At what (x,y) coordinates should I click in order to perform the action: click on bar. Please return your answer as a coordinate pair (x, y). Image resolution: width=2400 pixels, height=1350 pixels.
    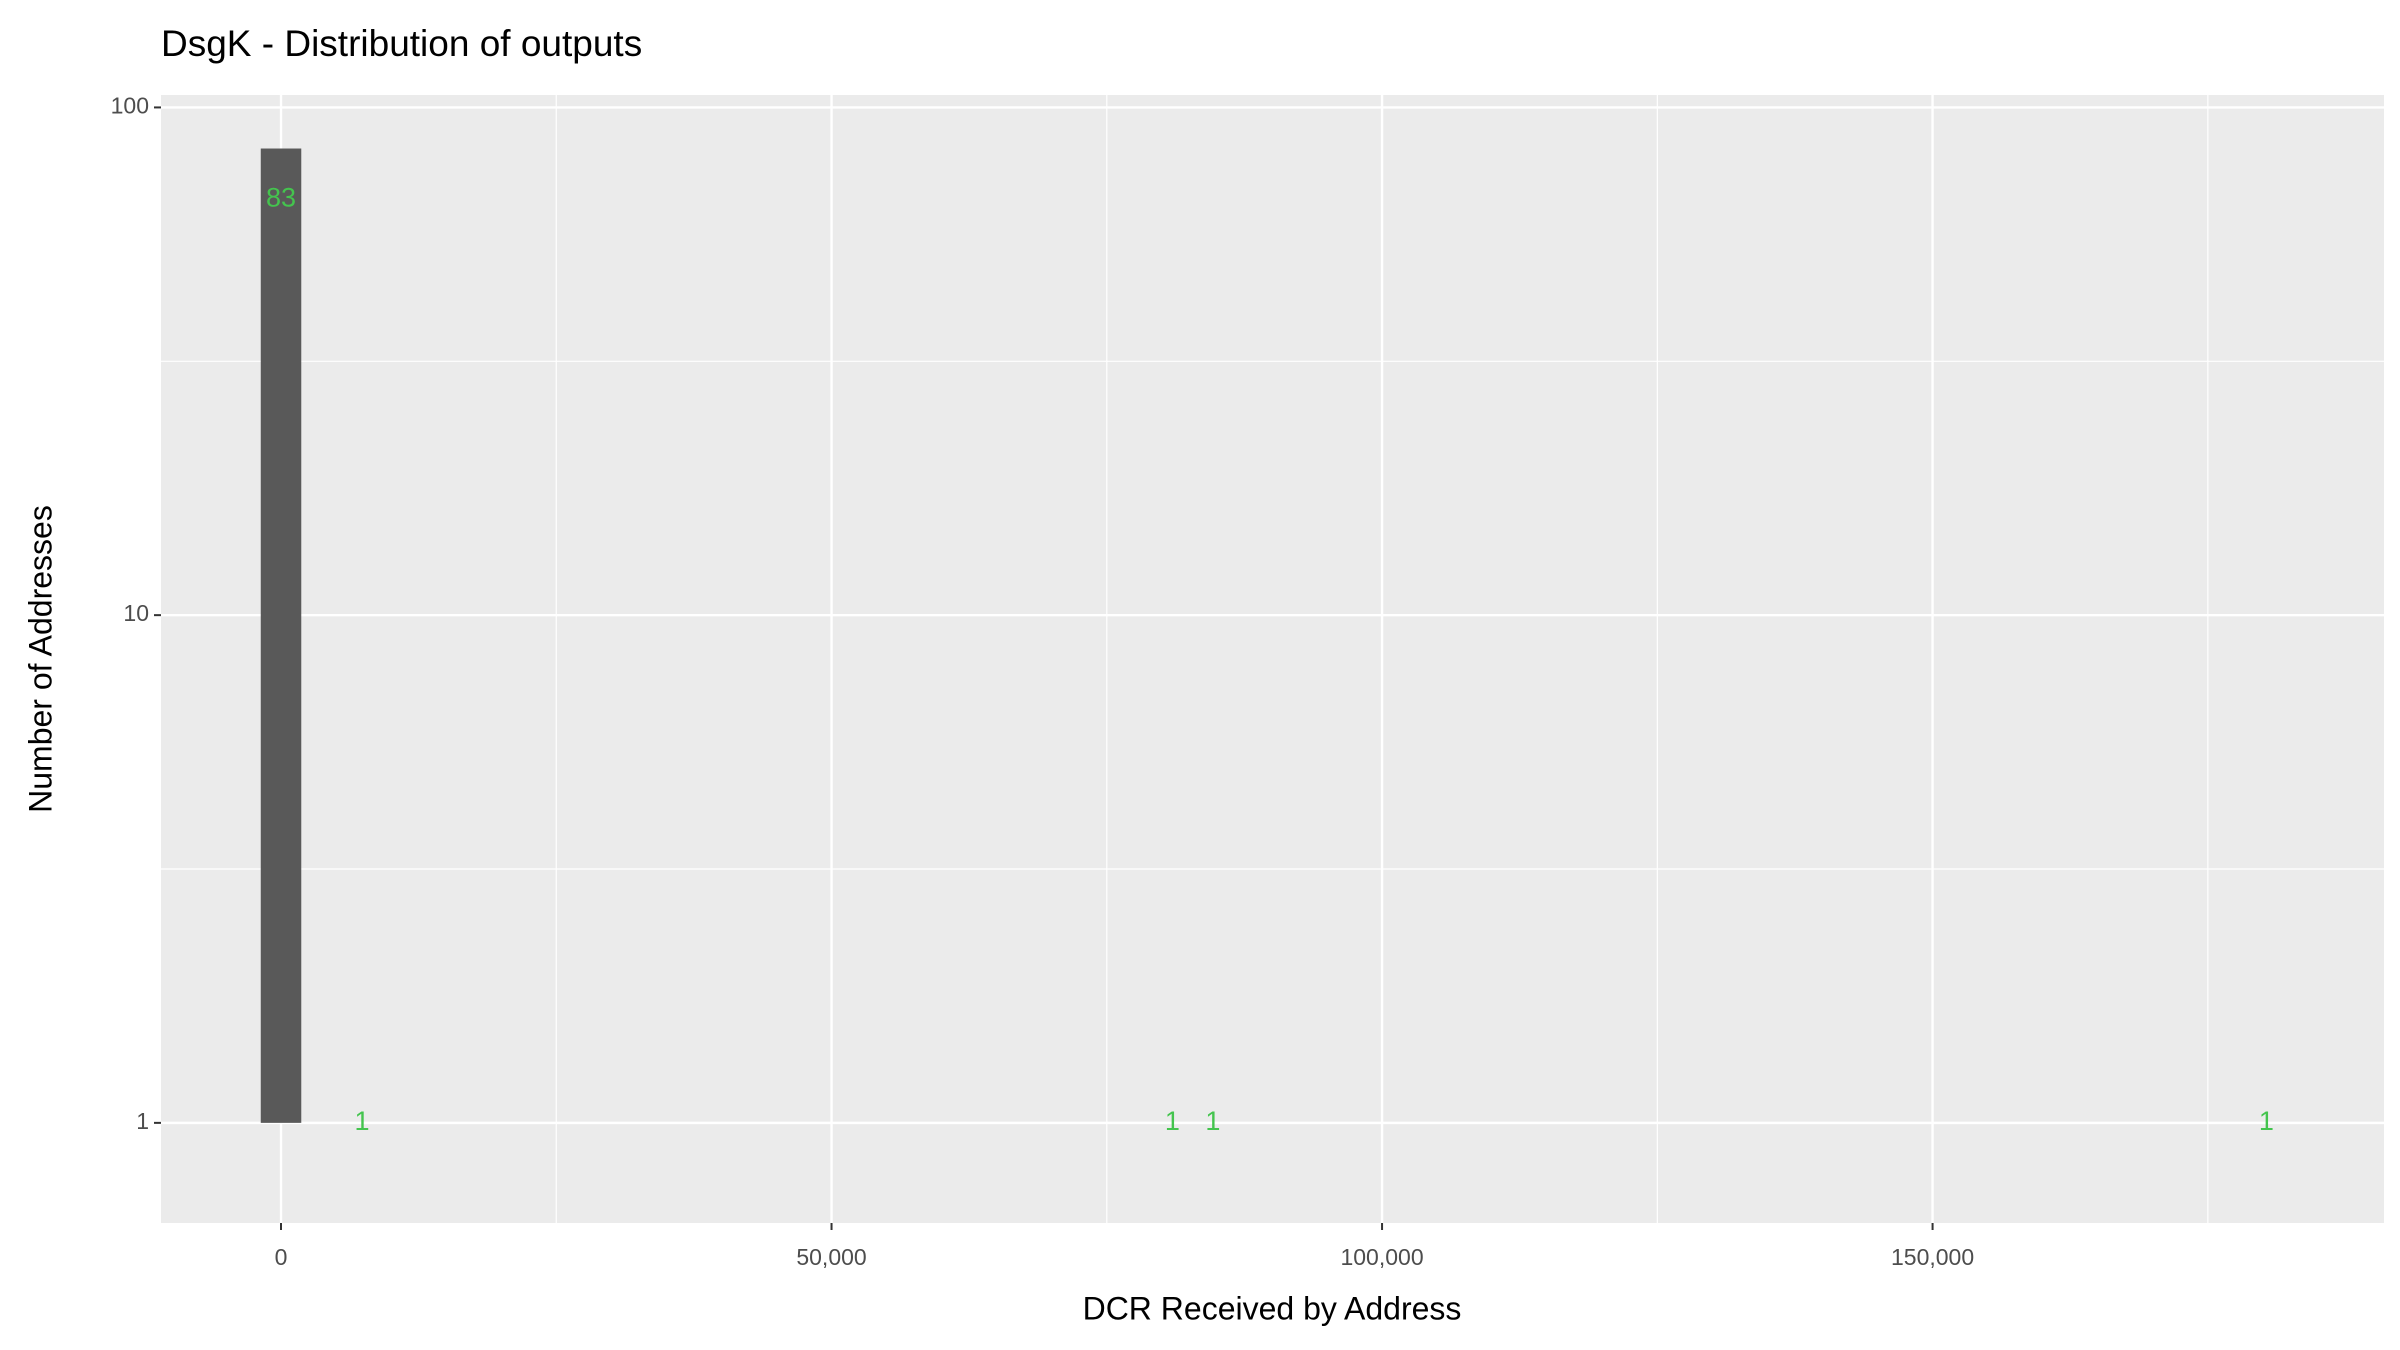
    Looking at the image, I should click on (281, 635).